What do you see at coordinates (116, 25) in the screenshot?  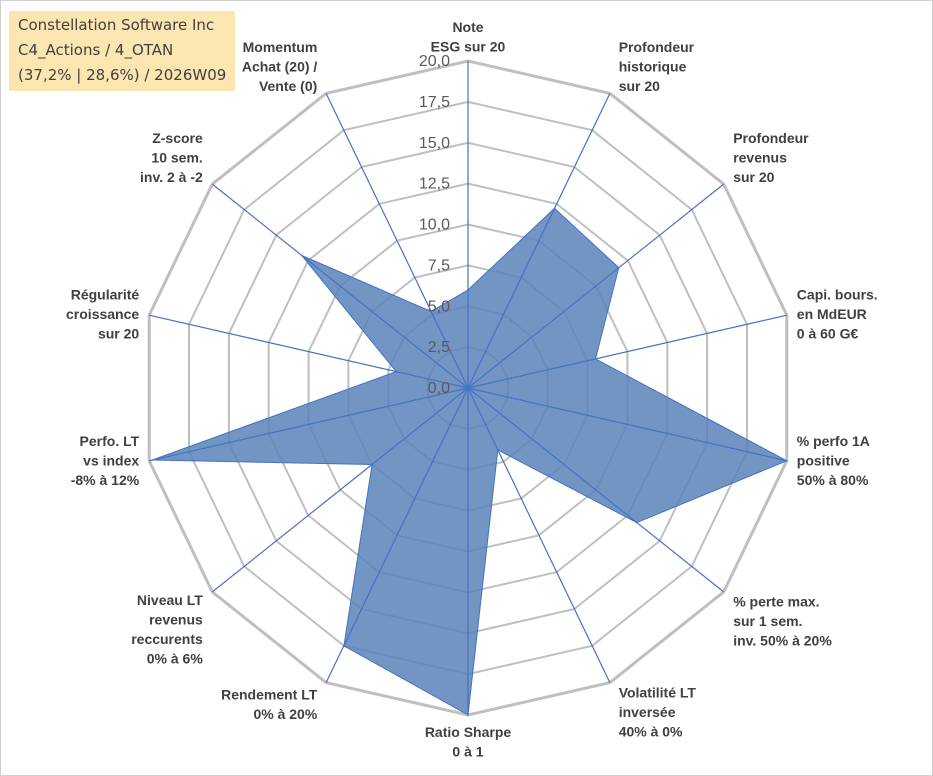 I see `title-line-company: Constellation Software Inc` at bounding box center [116, 25].